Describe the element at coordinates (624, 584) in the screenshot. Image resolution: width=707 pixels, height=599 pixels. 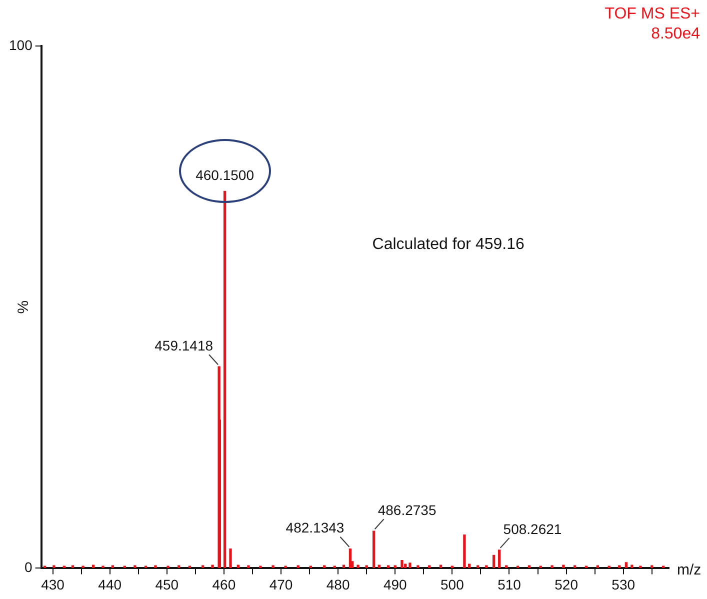
I see `x-tick-label: 530` at that location.